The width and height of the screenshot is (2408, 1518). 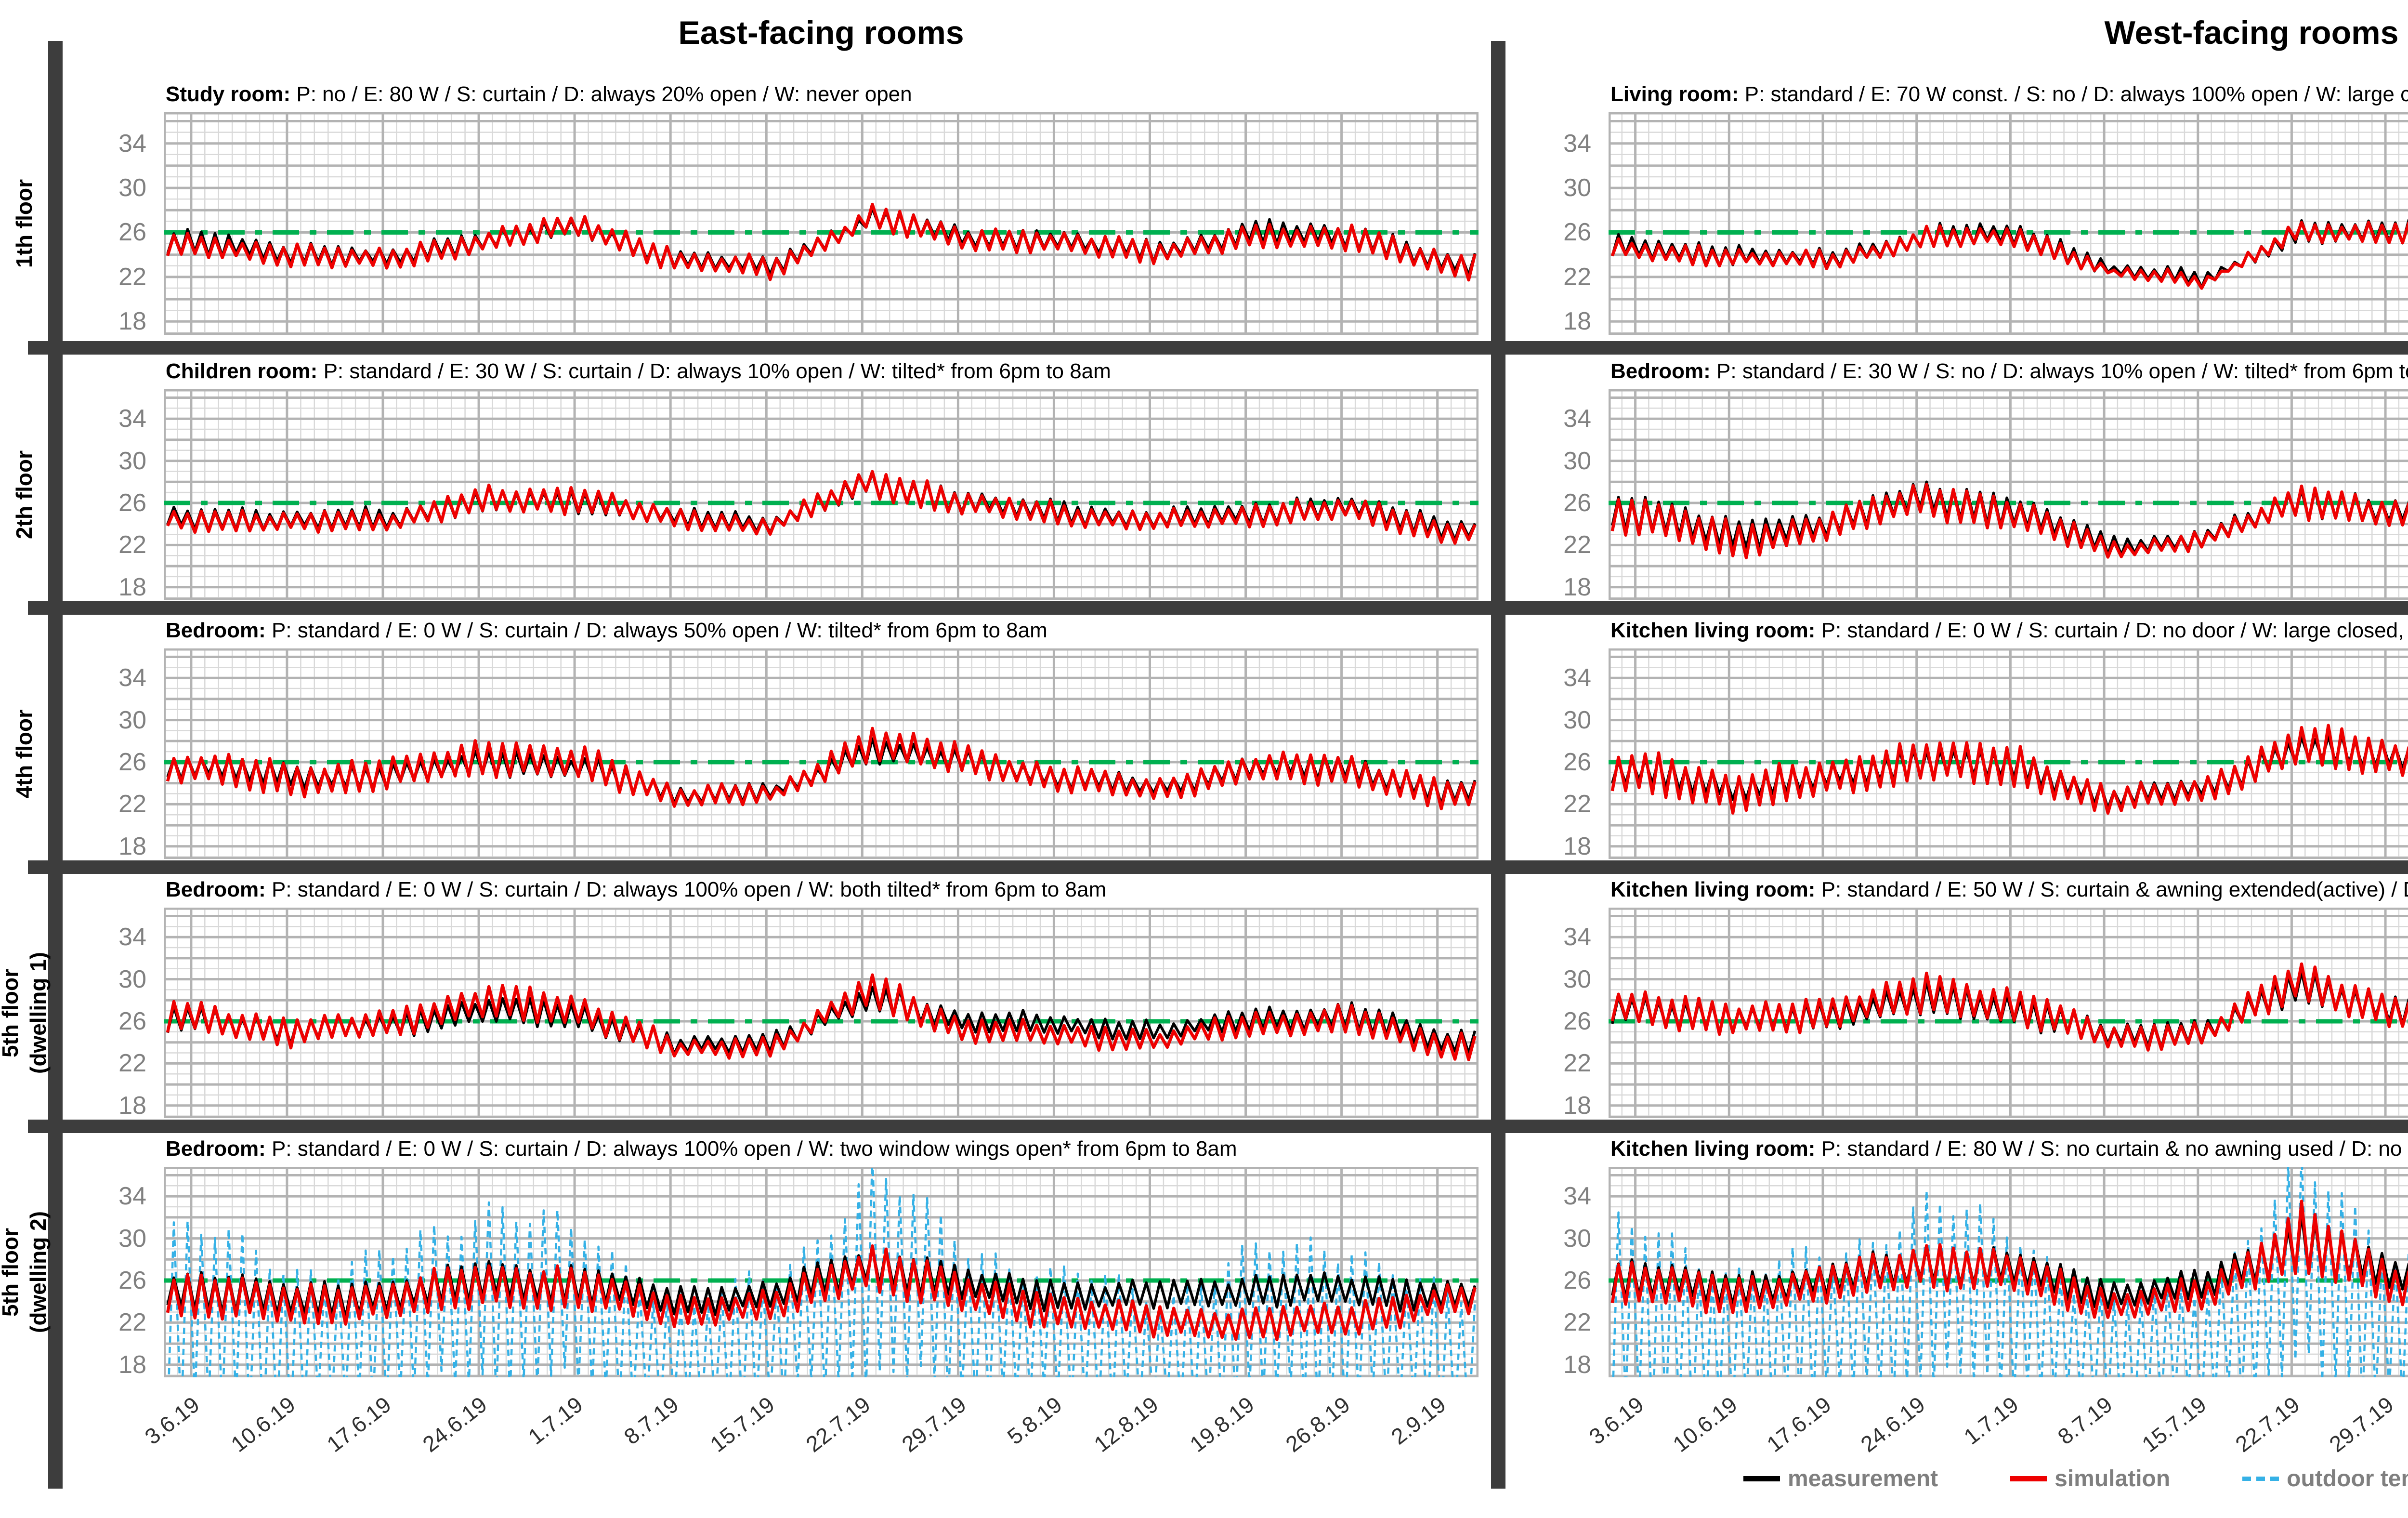 What do you see at coordinates (24, 223) in the screenshot?
I see `row-label-text: 1th floor` at bounding box center [24, 223].